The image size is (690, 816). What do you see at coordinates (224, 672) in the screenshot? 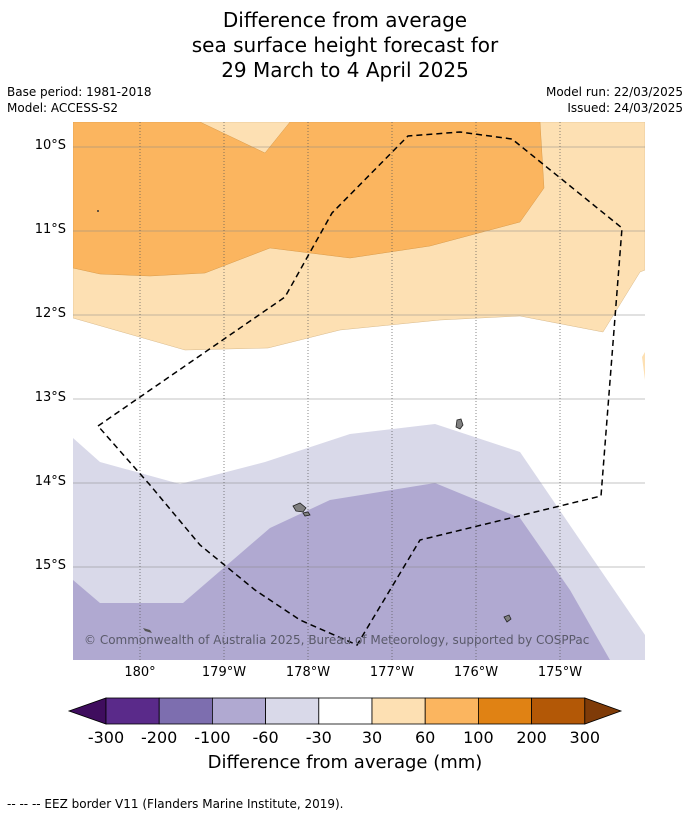
I see `lon-label-179w: 179°W` at bounding box center [224, 672].